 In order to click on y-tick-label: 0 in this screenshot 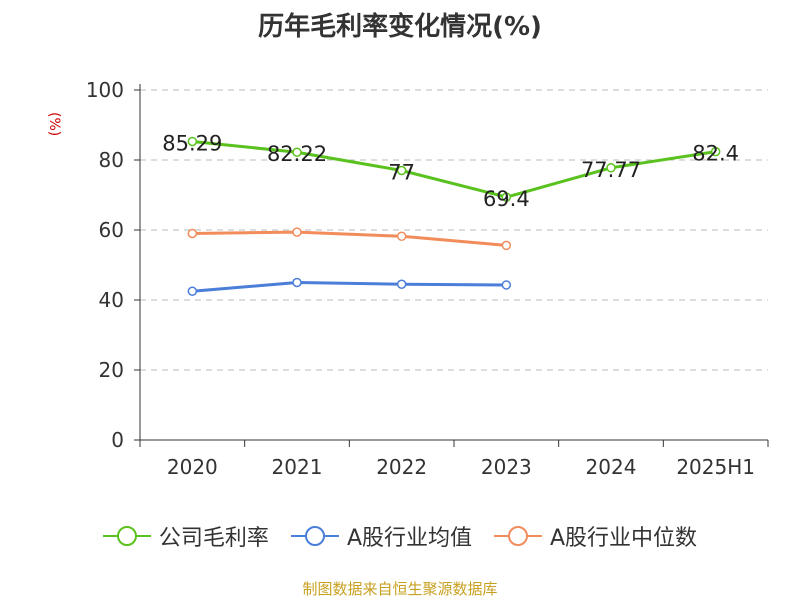, I will do `click(117, 440)`.